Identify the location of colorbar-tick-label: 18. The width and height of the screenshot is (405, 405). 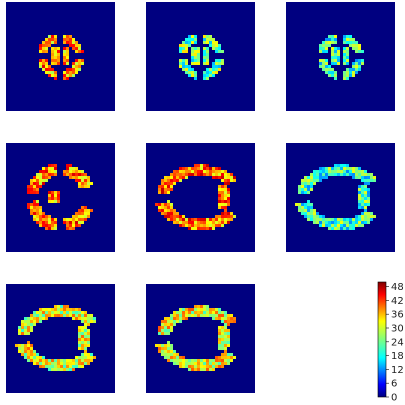
(397, 356).